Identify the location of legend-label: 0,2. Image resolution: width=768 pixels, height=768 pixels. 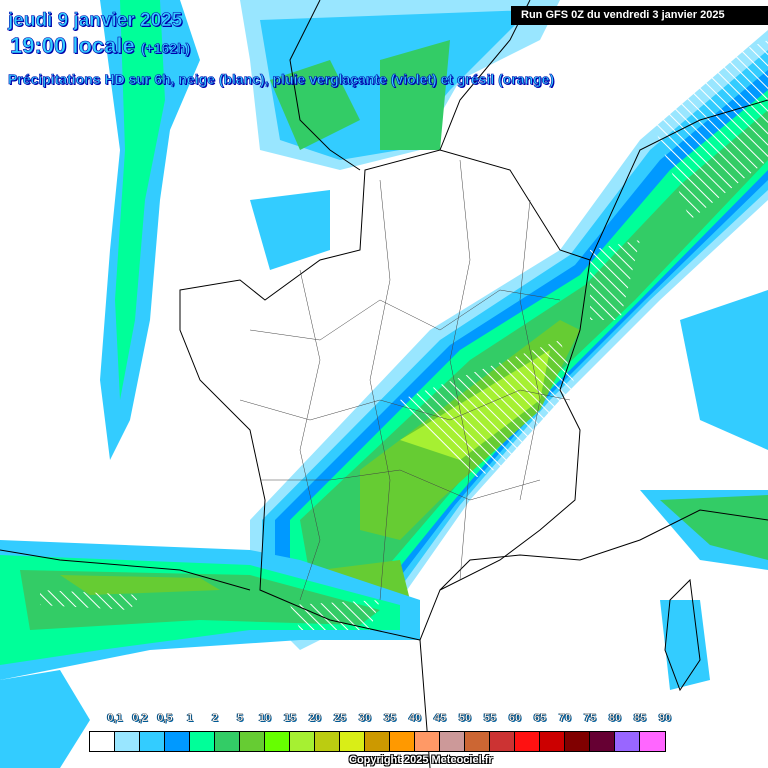
(140, 718).